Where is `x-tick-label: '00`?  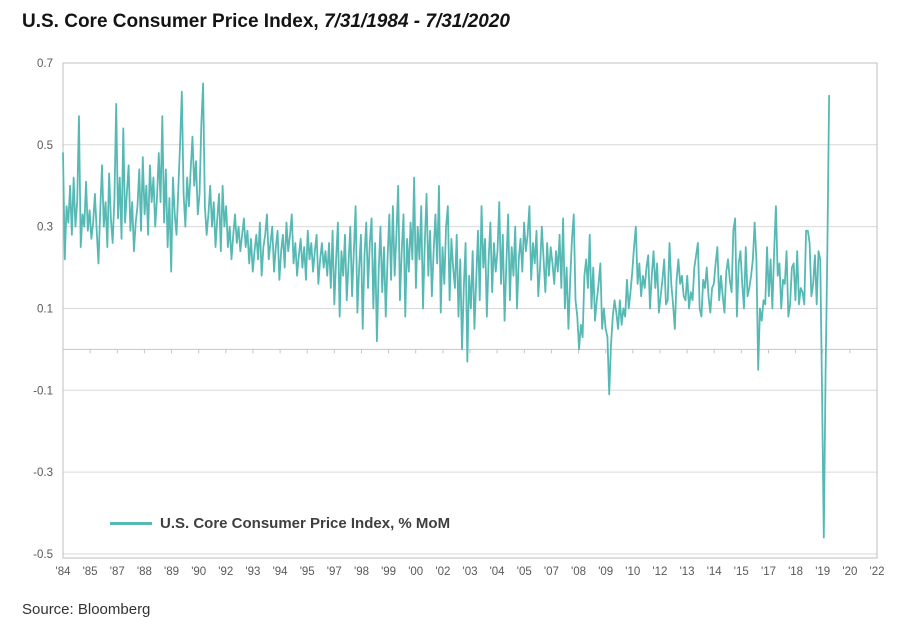 x-tick-label: '00 is located at coordinates (415, 572).